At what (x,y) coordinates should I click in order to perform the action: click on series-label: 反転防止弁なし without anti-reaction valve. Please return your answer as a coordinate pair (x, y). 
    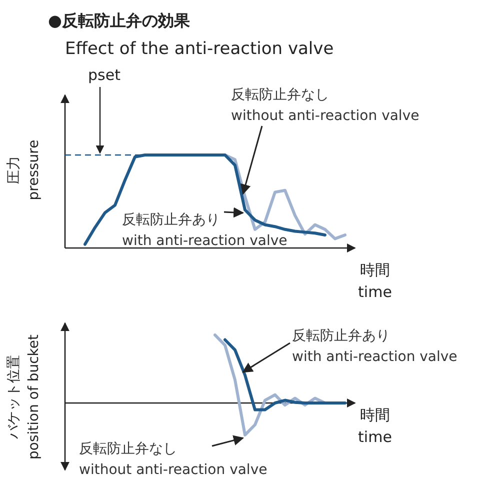
    Looking at the image, I should click on (173, 459).